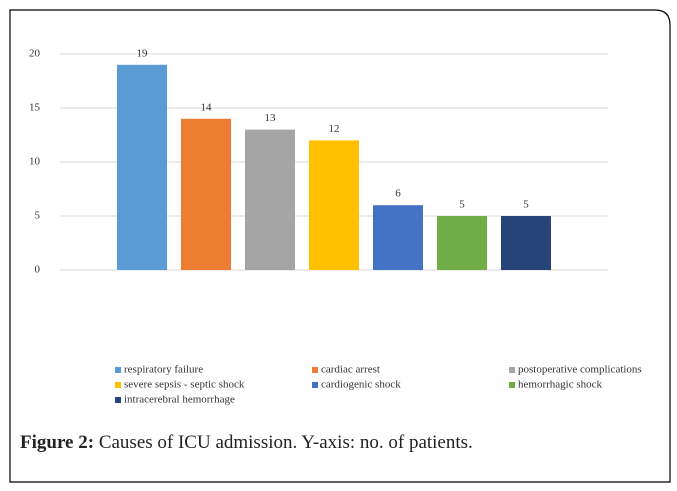  I want to click on legend-label: postoperative complications, so click(580, 370).